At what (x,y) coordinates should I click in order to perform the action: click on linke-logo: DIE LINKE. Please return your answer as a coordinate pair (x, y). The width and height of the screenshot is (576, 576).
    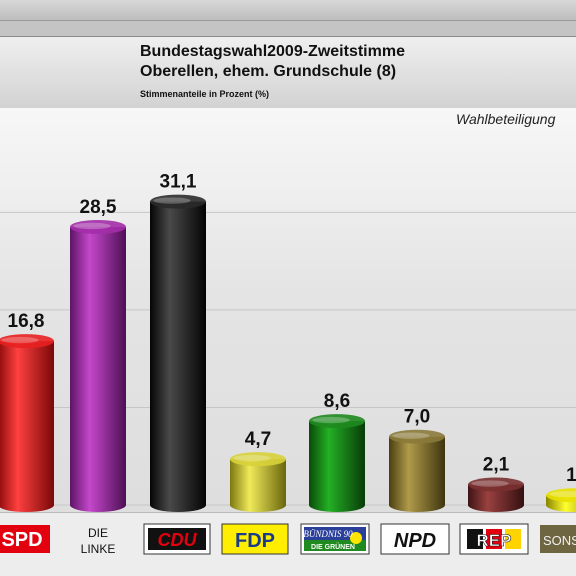
    Looking at the image, I should click on (98, 541).